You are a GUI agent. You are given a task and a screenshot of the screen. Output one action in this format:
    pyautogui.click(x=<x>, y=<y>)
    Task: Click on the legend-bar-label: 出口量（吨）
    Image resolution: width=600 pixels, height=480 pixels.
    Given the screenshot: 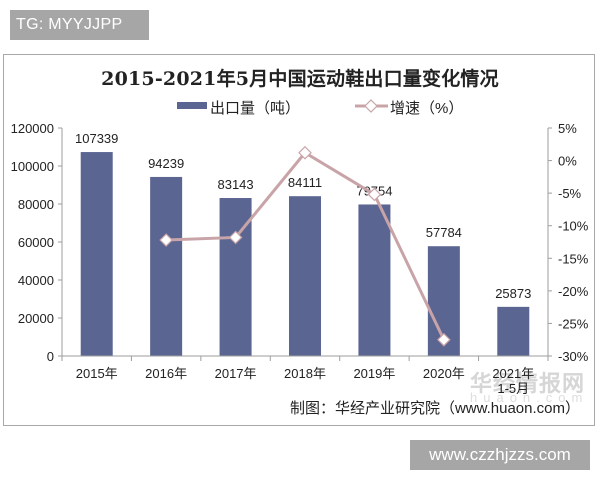 What is the action you would take?
    pyautogui.click(x=255, y=108)
    